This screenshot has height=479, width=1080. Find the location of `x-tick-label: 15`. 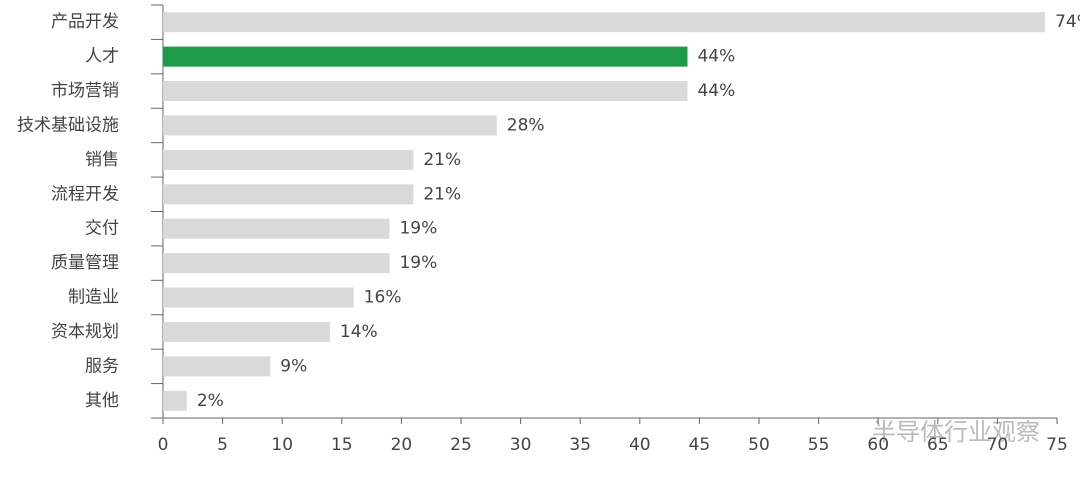

x-tick-label: 15 is located at coordinates (342, 445).